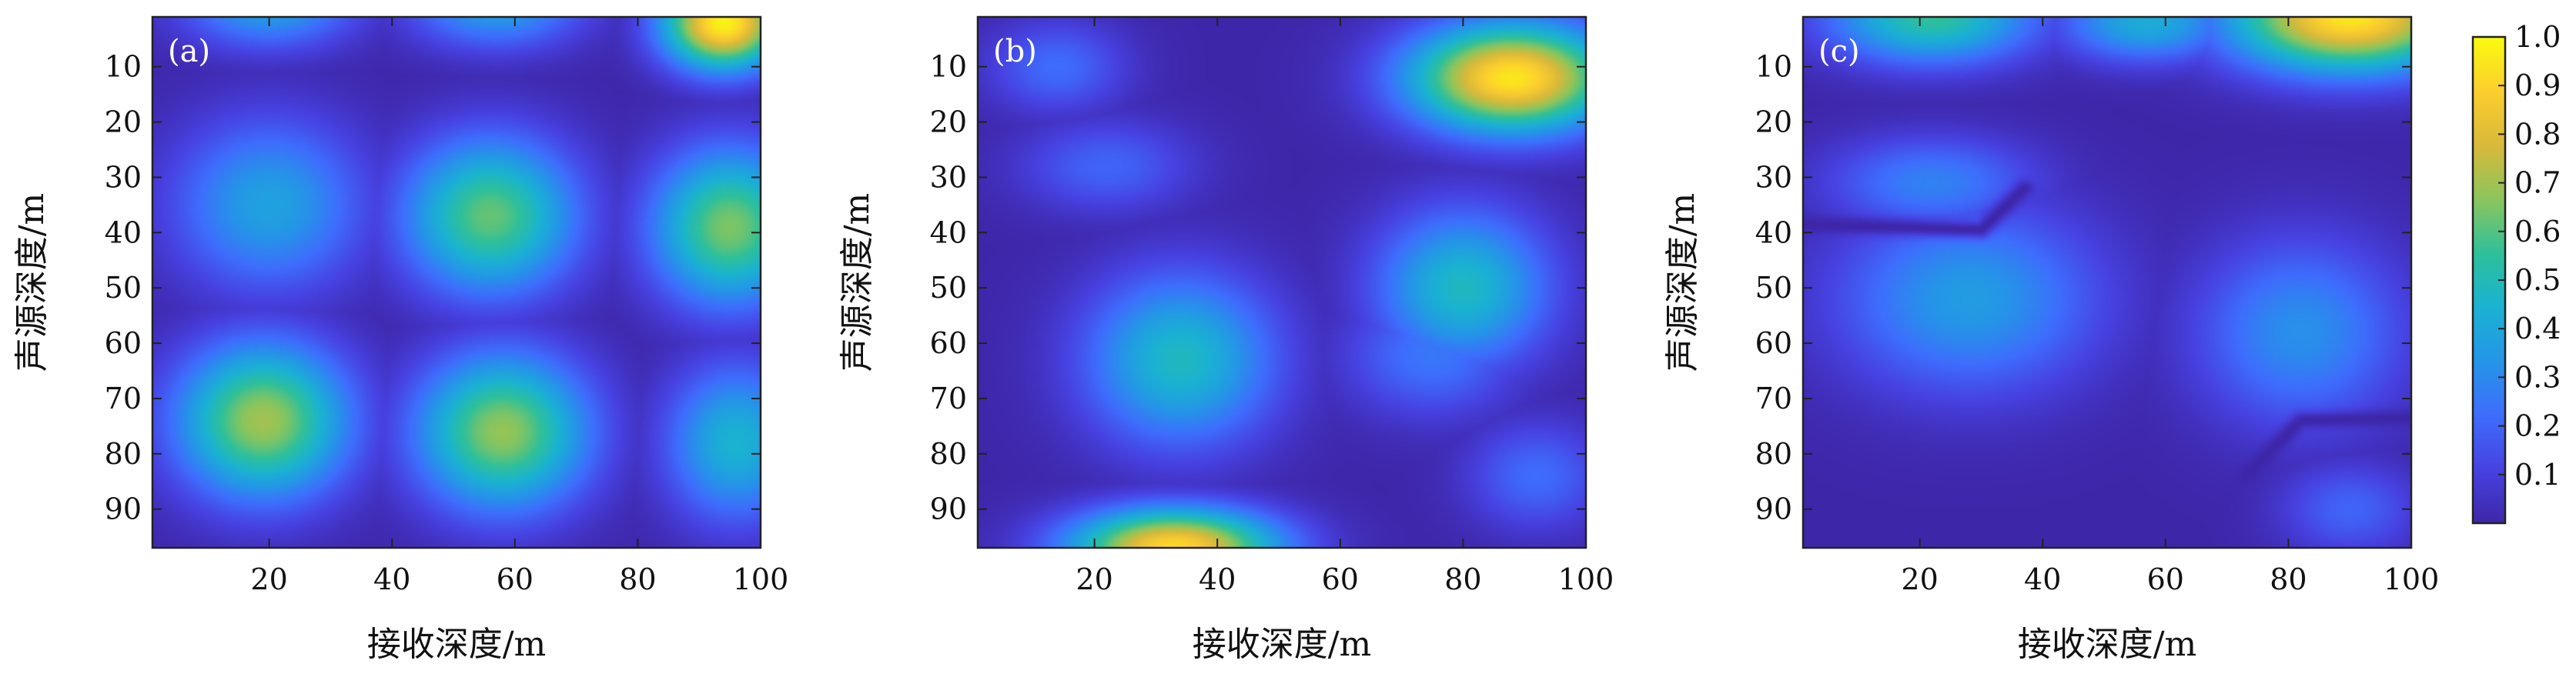 The width and height of the screenshot is (2576, 674). I want to click on colorbar-tick-label: 0.5, so click(2538, 280).